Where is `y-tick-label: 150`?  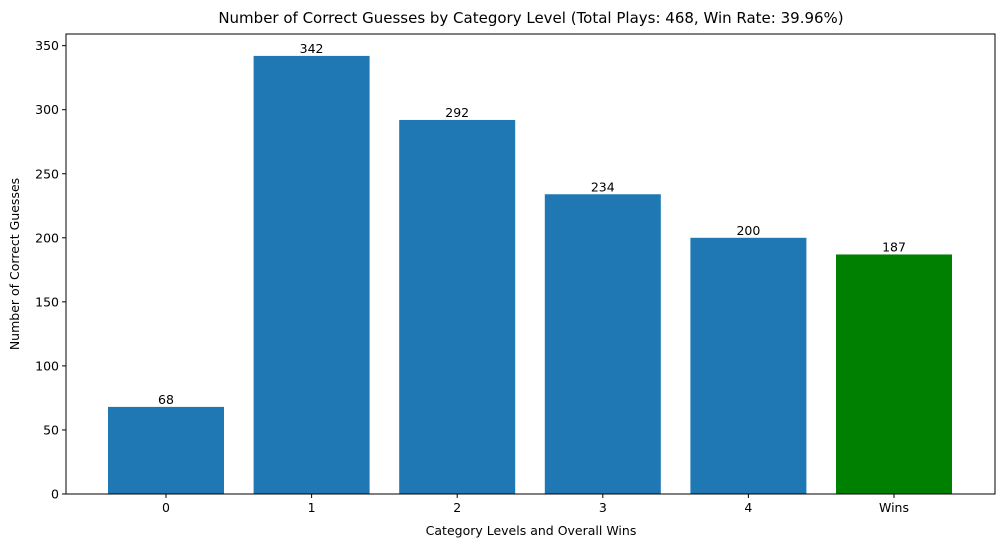 y-tick-label: 150 is located at coordinates (47, 301).